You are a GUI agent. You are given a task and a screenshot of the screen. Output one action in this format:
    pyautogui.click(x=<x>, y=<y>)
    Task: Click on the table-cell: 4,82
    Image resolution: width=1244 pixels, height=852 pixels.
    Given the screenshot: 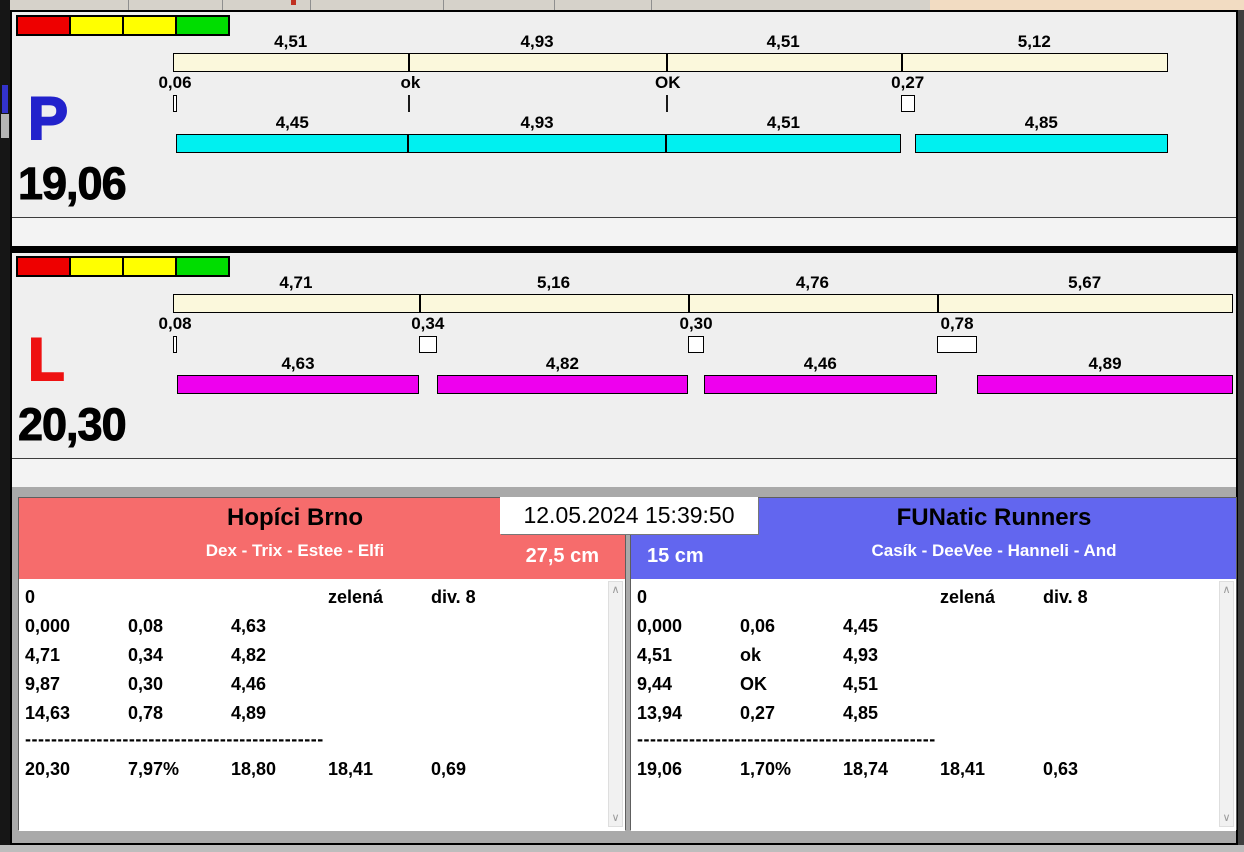 What is the action you would take?
    pyautogui.click(x=249, y=655)
    